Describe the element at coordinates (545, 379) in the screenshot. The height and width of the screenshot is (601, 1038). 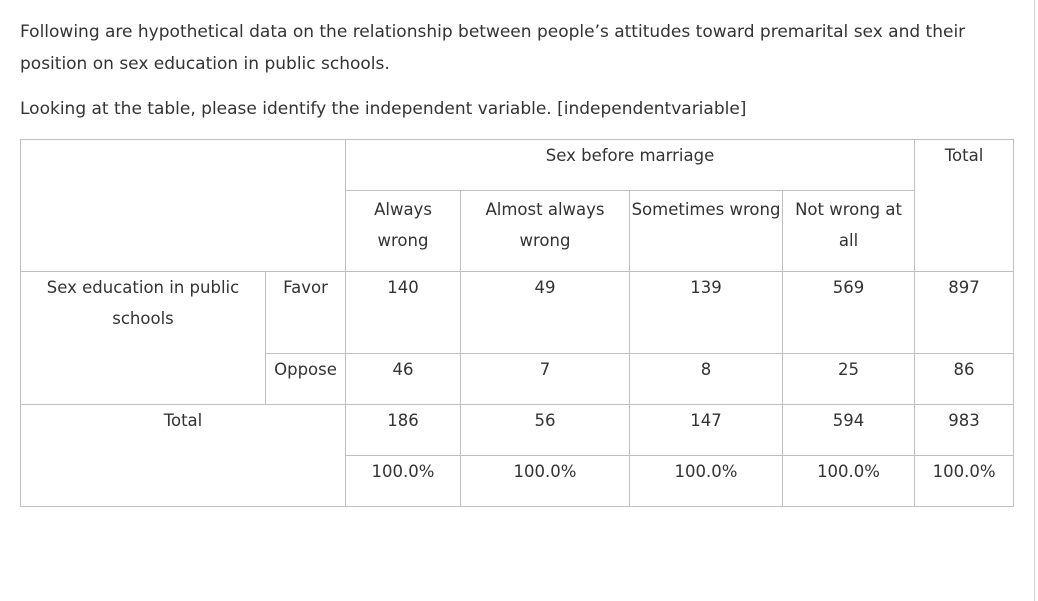
I see `table-cell: 7` at that location.